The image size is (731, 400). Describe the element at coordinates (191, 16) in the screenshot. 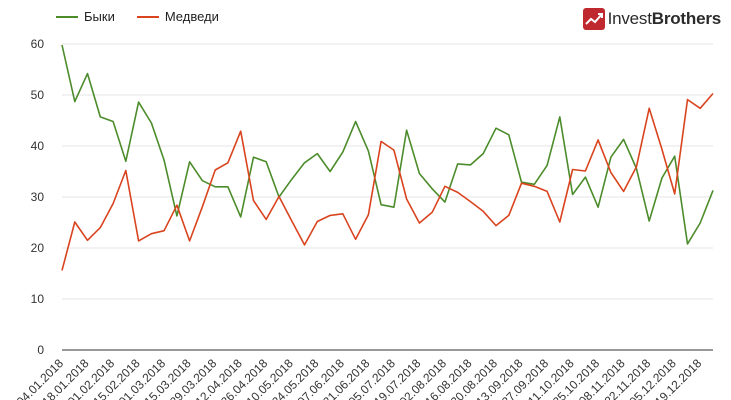

I see `legend-label-bears: Медведи` at that location.